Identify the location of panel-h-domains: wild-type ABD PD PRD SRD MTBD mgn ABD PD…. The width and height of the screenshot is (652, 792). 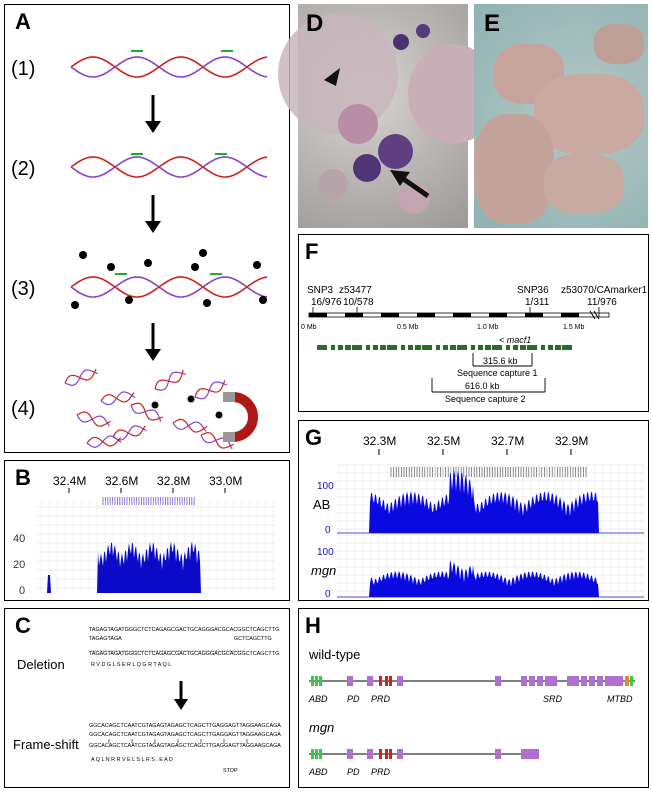
(471, 712).